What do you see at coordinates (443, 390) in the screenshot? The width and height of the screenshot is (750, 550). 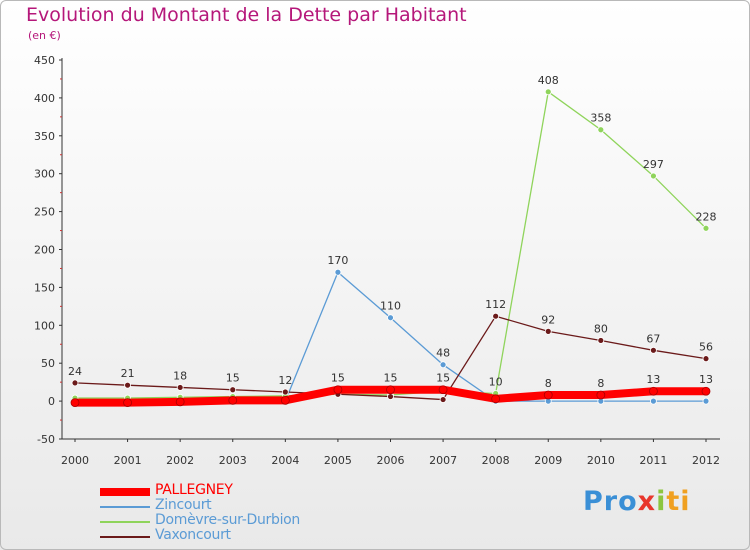 I see `series-point-pallegney-2007` at bounding box center [443, 390].